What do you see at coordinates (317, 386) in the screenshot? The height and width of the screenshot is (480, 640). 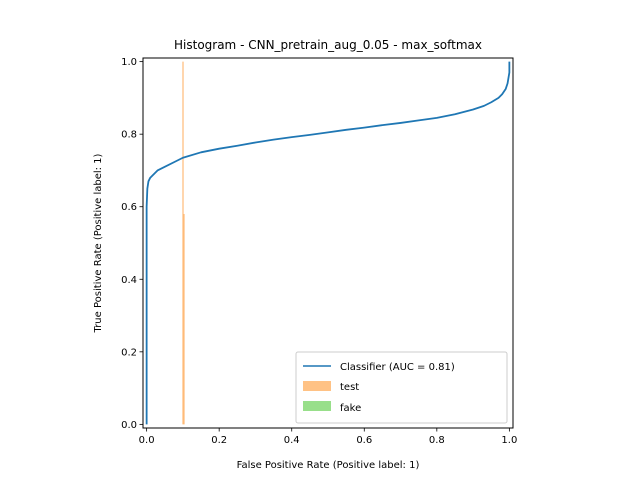 I see `legend-test-swatch` at bounding box center [317, 386].